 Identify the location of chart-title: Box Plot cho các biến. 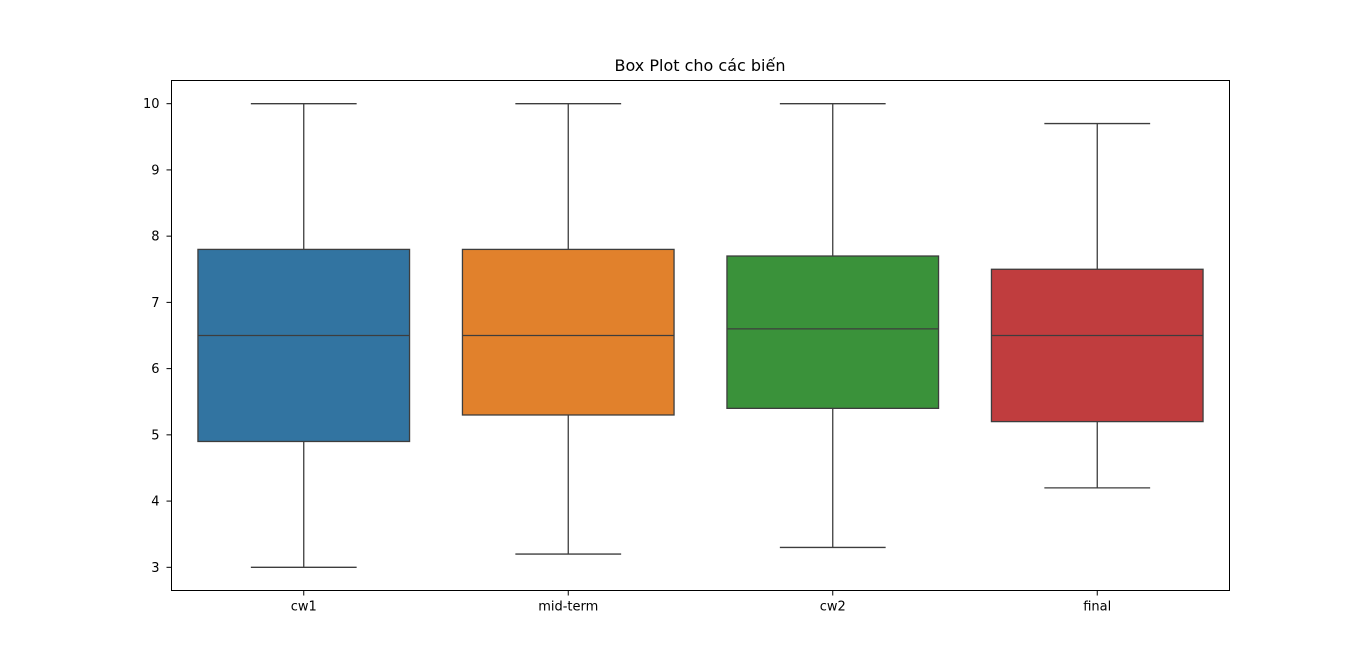
(700, 65).